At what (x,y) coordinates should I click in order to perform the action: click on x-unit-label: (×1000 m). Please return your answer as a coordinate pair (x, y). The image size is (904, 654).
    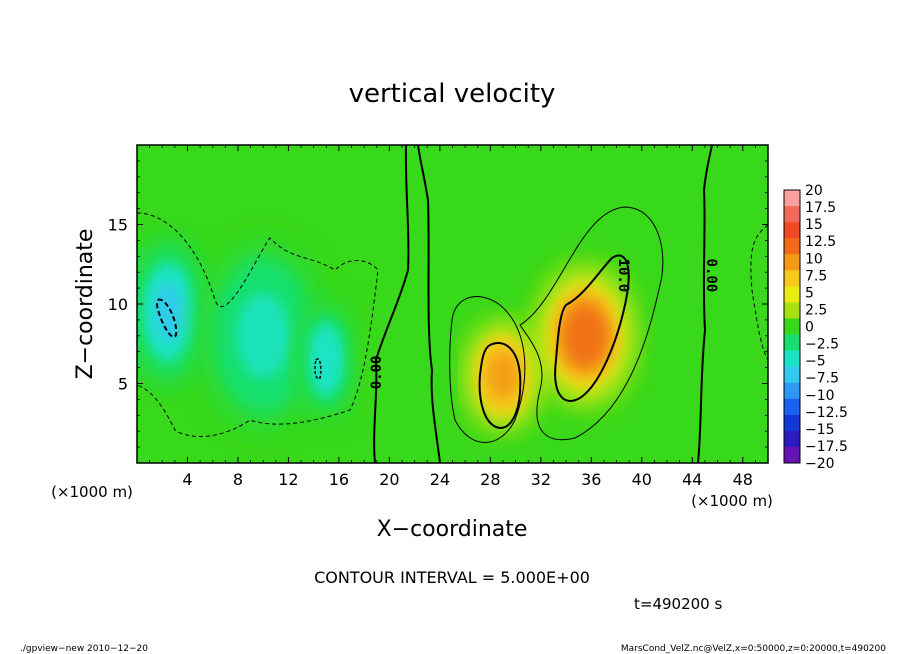
    Looking at the image, I should click on (732, 501).